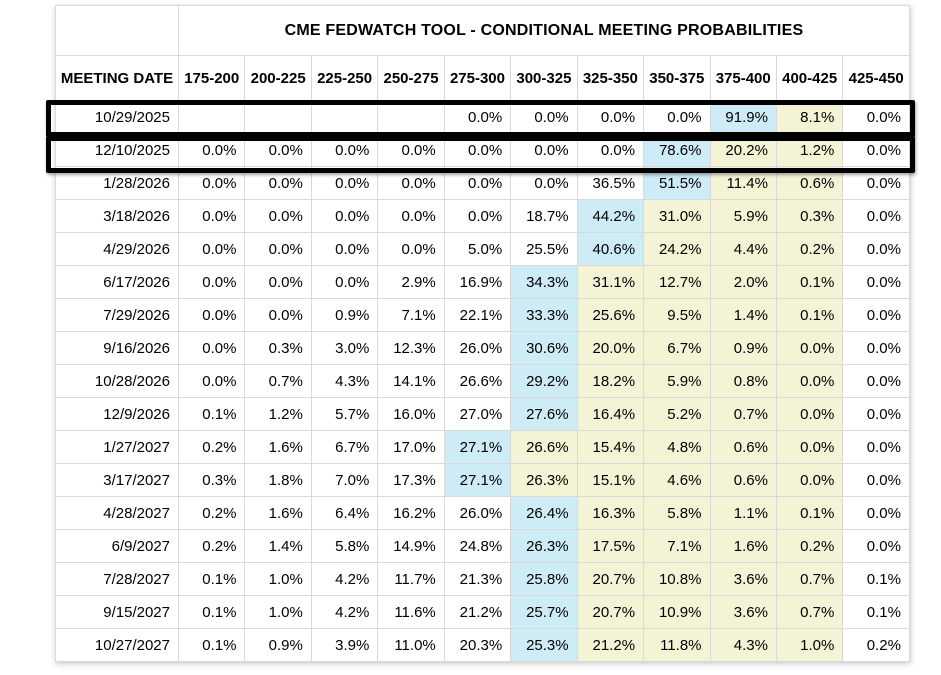 The image size is (941, 675). What do you see at coordinates (544, 447) in the screenshot?
I see `probability-cell: 26.6%` at bounding box center [544, 447].